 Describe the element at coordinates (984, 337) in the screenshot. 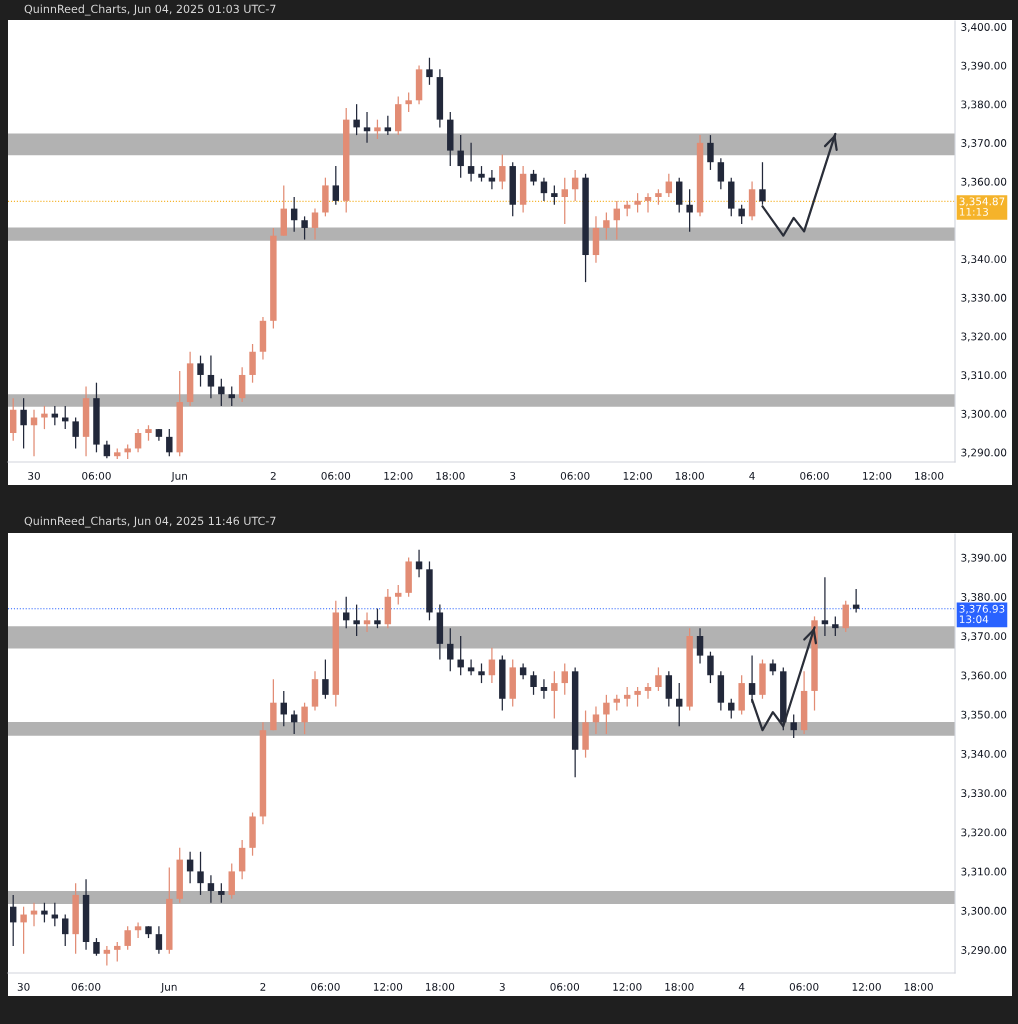

I see `y-tick-label: 3,320.00` at that location.